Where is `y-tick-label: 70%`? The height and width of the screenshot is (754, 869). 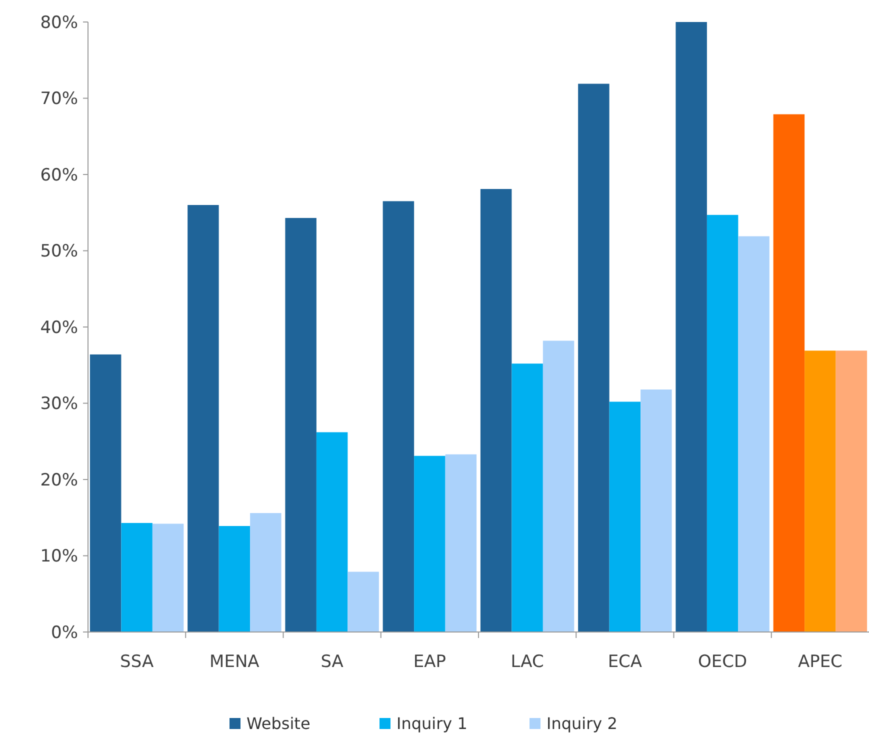 y-tick-label: 70% is located at coordinates (59, 99).